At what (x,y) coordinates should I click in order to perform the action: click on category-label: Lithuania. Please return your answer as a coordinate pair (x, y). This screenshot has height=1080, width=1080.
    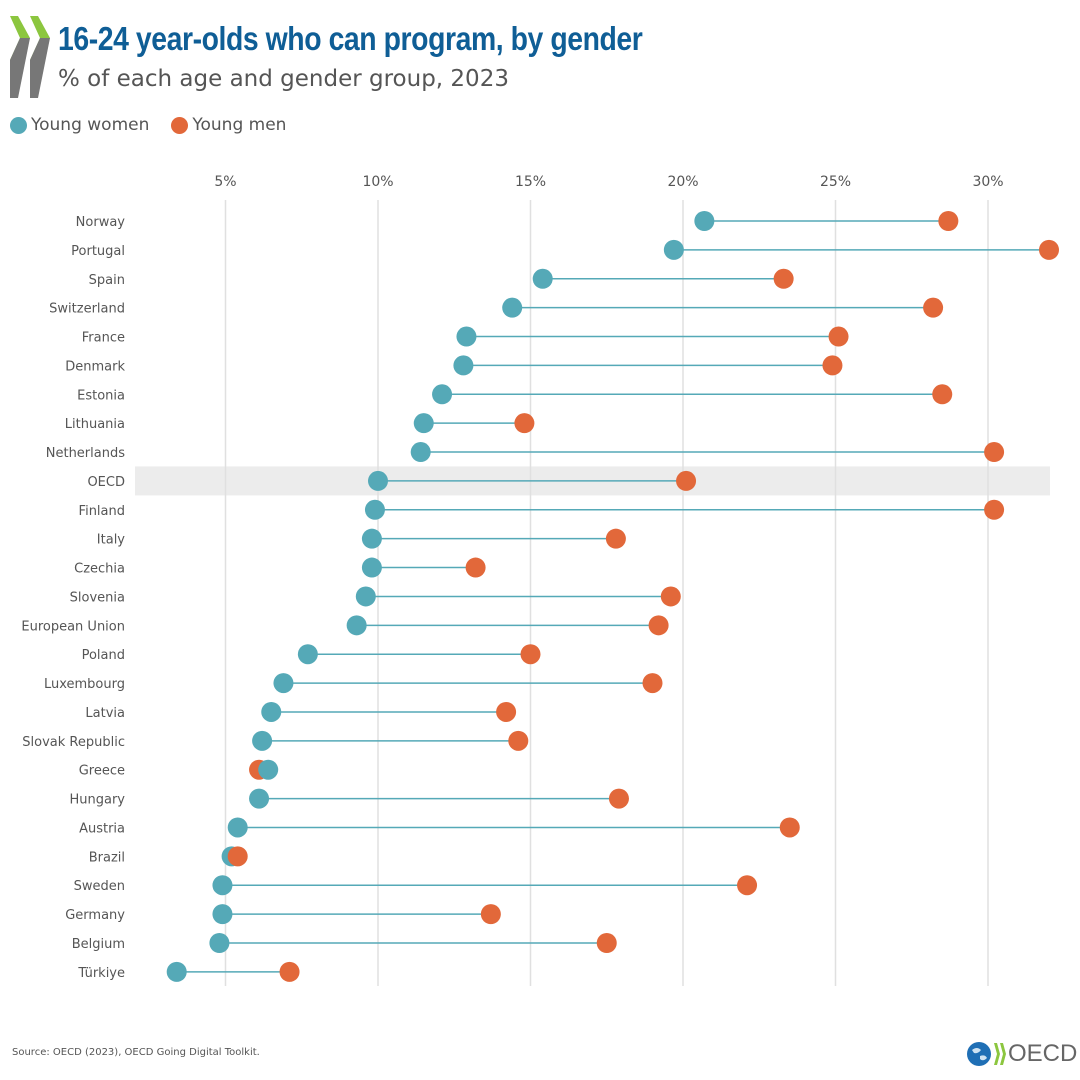
    Looking at the image, I should click on (95, 424).